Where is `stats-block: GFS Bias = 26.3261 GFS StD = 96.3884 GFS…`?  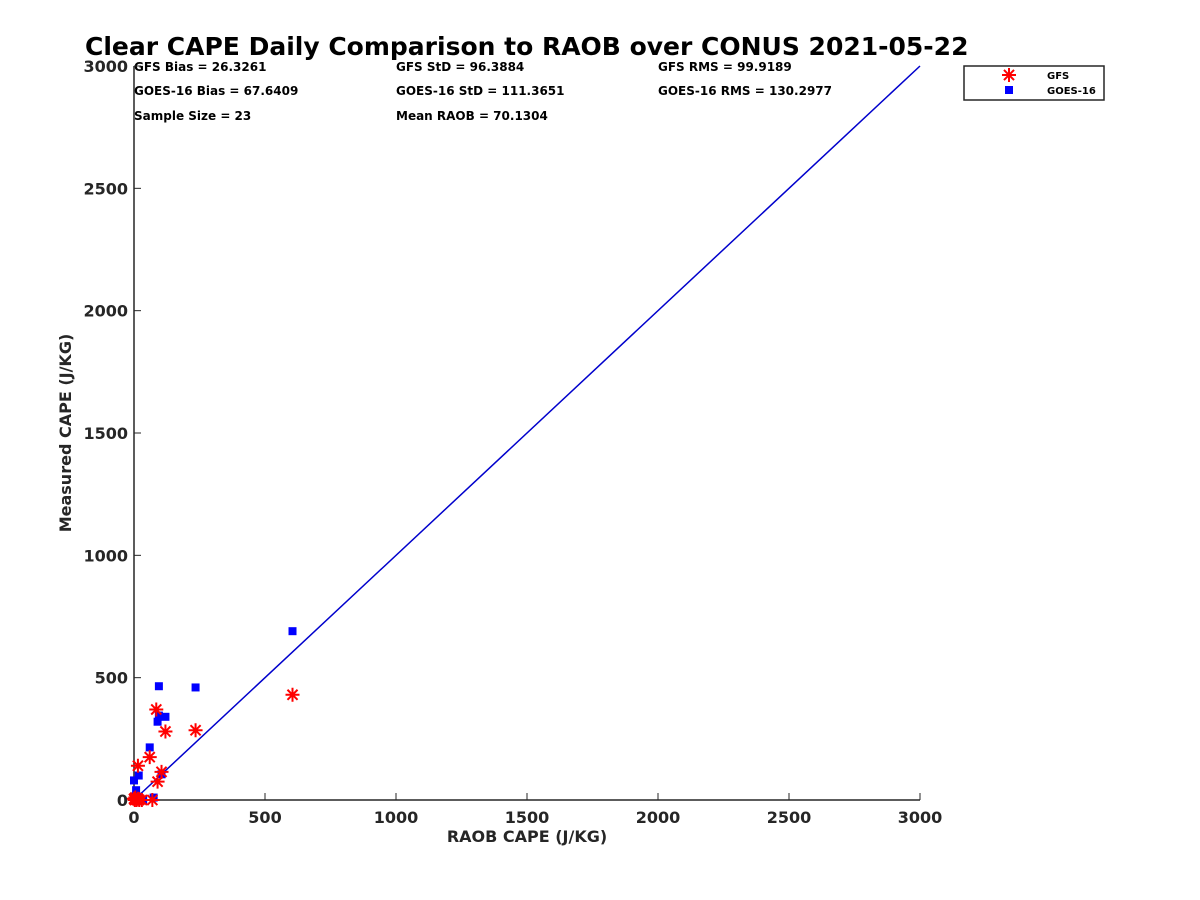
stats-block: GFS Bias = 26.3261 GFS StD = 96.3884 GFS… is located at coordinates (483, 91).